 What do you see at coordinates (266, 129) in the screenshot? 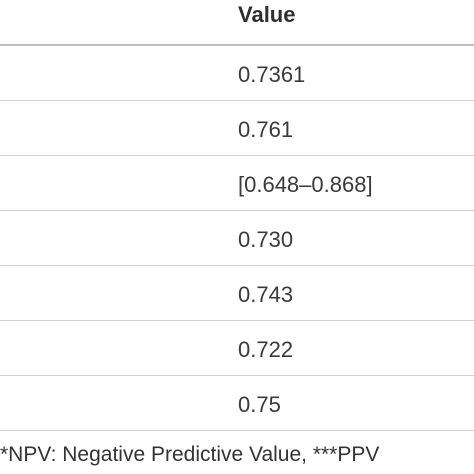
I see `value-cell: 0.761` at bounding box center [266, 129].